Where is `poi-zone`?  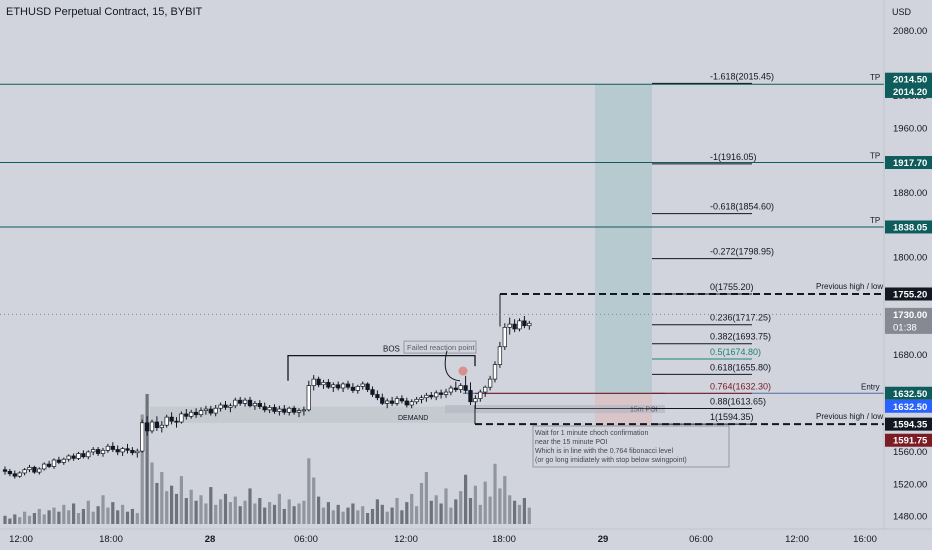 poi-zone is located at coordinates (555, 409).